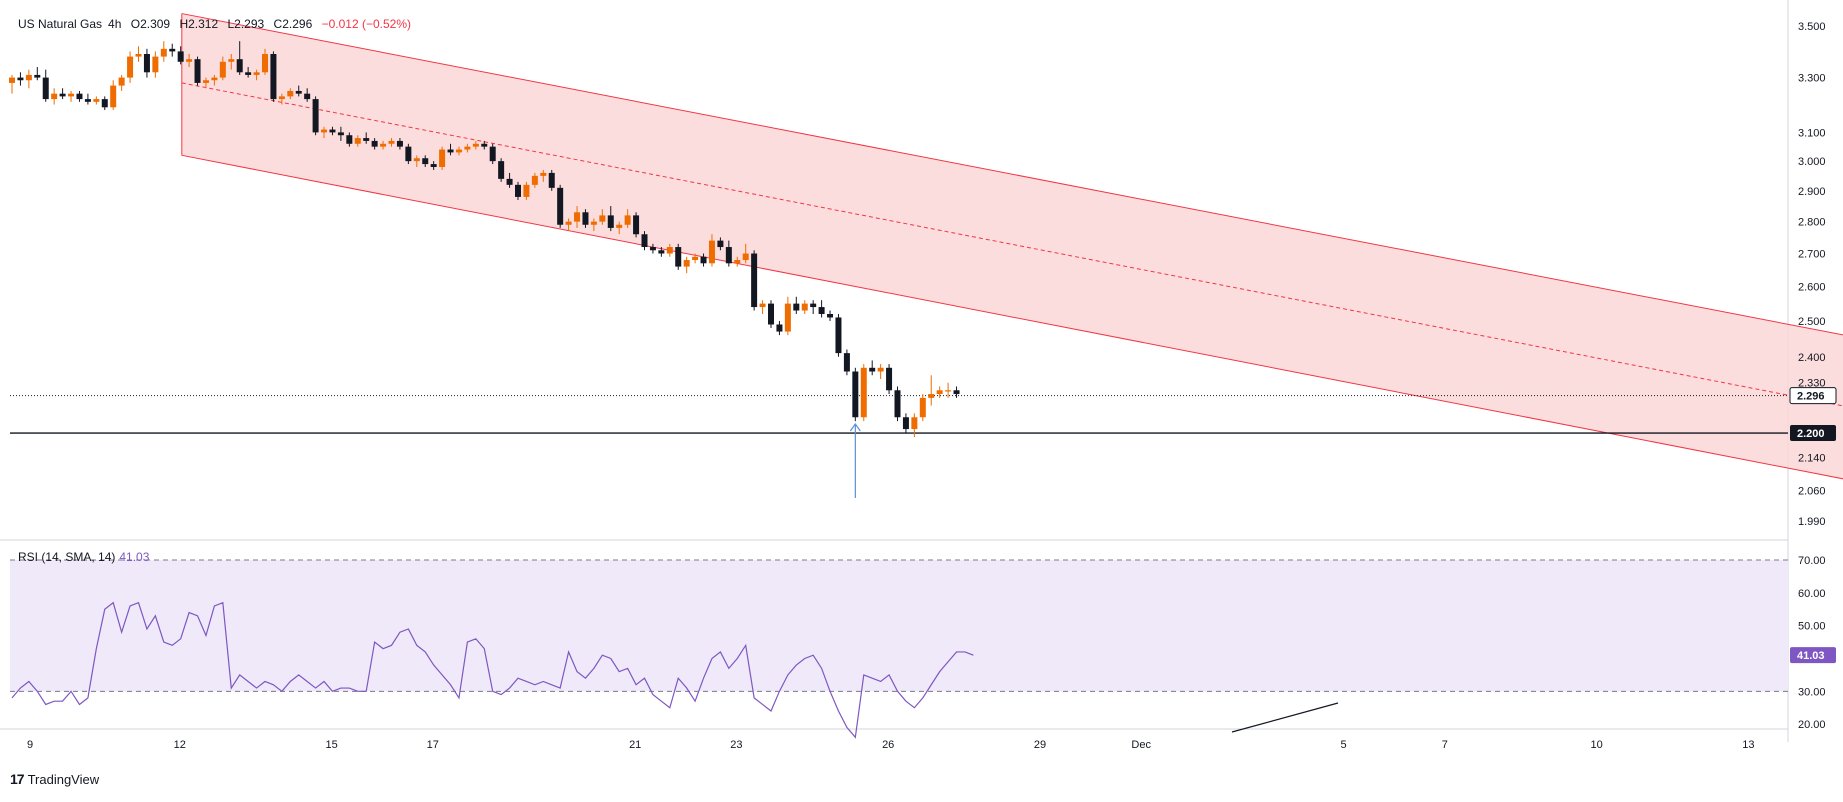  What do you see at coordinates (1812, 322) in the screenshot?
I see `price-tick-label: 2.500` at bounding box center [1812, 322].